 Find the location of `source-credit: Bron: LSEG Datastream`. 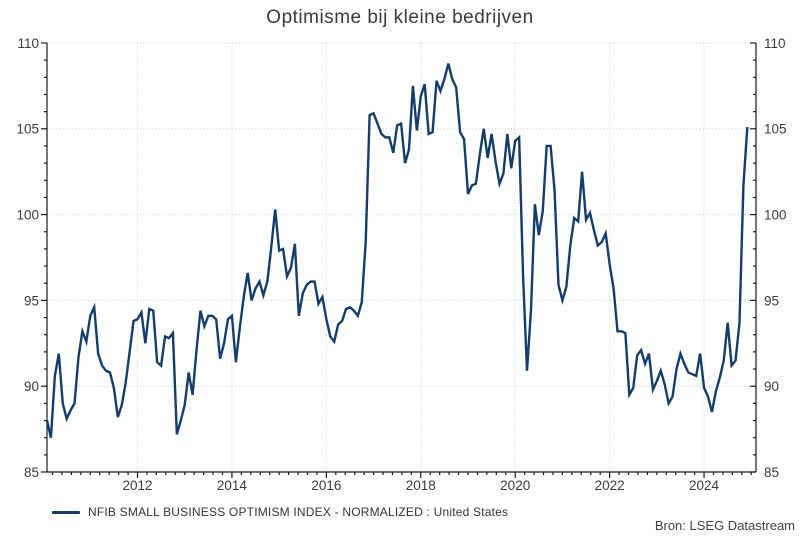

source-credit: Bron: LSEG Datastream is located at coordinates (724, 525).